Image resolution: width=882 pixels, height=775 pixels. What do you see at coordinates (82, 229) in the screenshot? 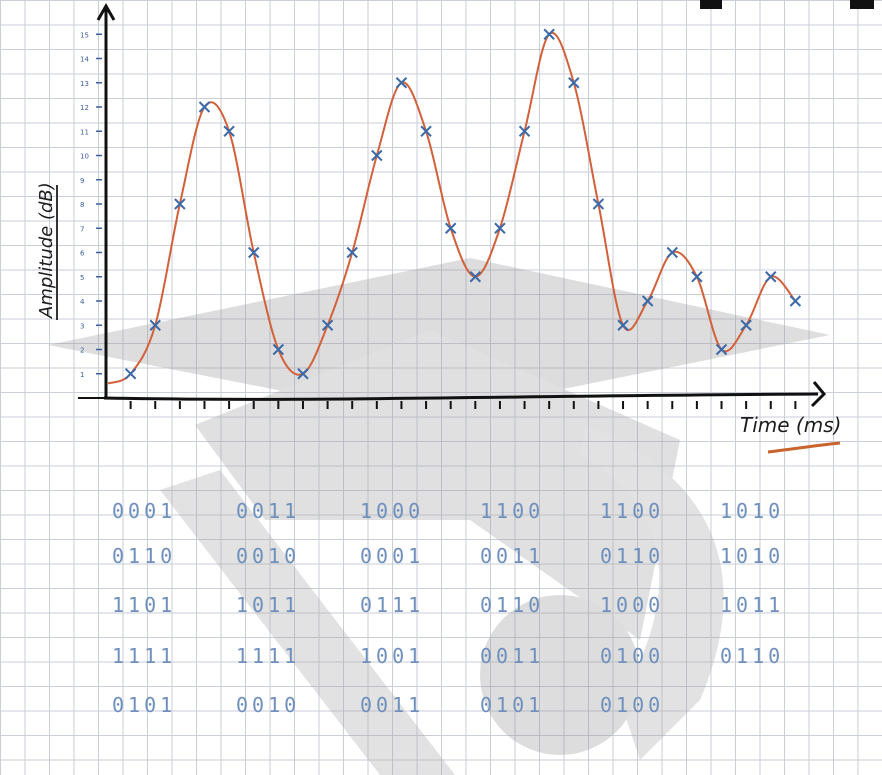
I see `y-tick-label: 7` at bounding box center [82, 229].